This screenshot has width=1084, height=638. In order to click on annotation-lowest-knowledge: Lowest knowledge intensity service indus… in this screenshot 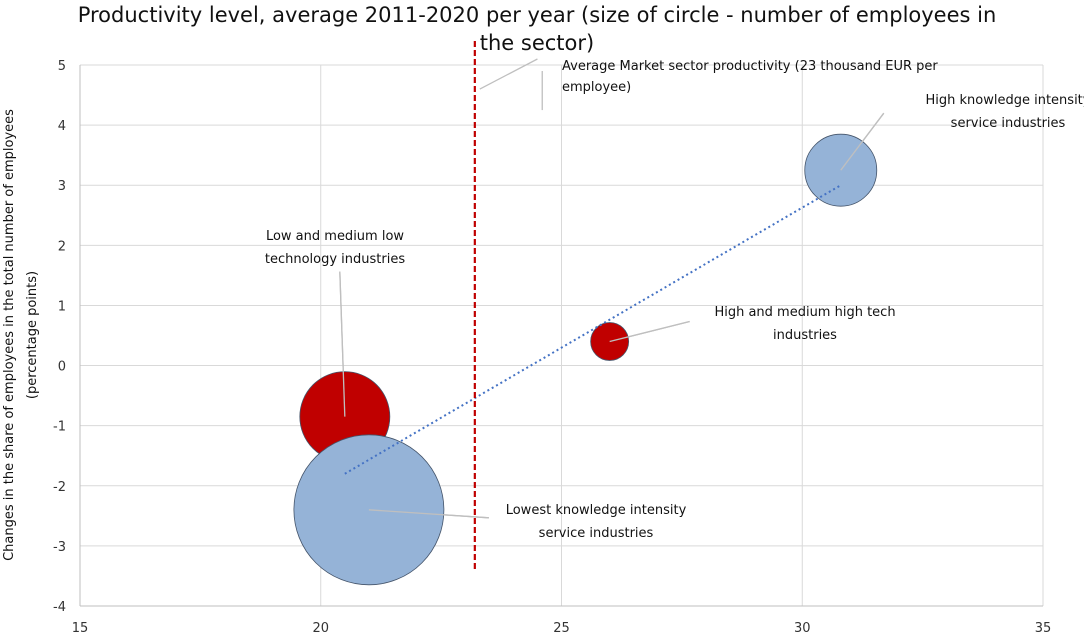, I will do `click(596, 522)`.